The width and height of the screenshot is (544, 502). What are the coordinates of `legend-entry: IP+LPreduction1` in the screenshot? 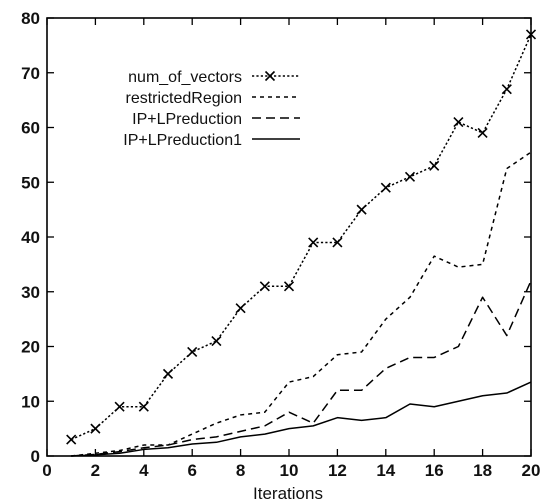 It's located at (211, 140).